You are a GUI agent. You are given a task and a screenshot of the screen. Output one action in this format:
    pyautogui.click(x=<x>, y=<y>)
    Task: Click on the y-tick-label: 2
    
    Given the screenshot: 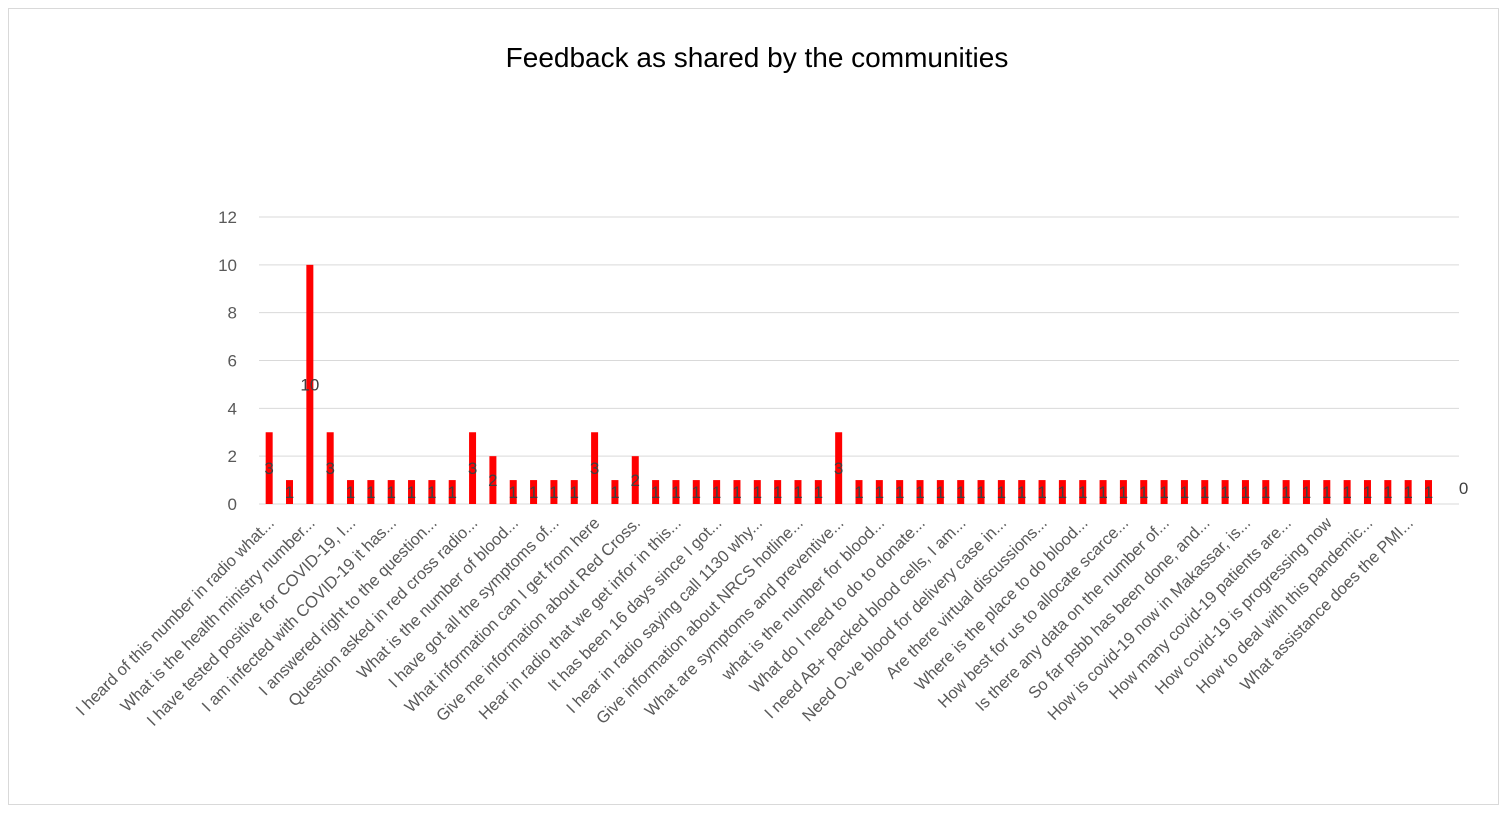 What is the action you would take?
    pyautogui.click(x=232, y=456)
    